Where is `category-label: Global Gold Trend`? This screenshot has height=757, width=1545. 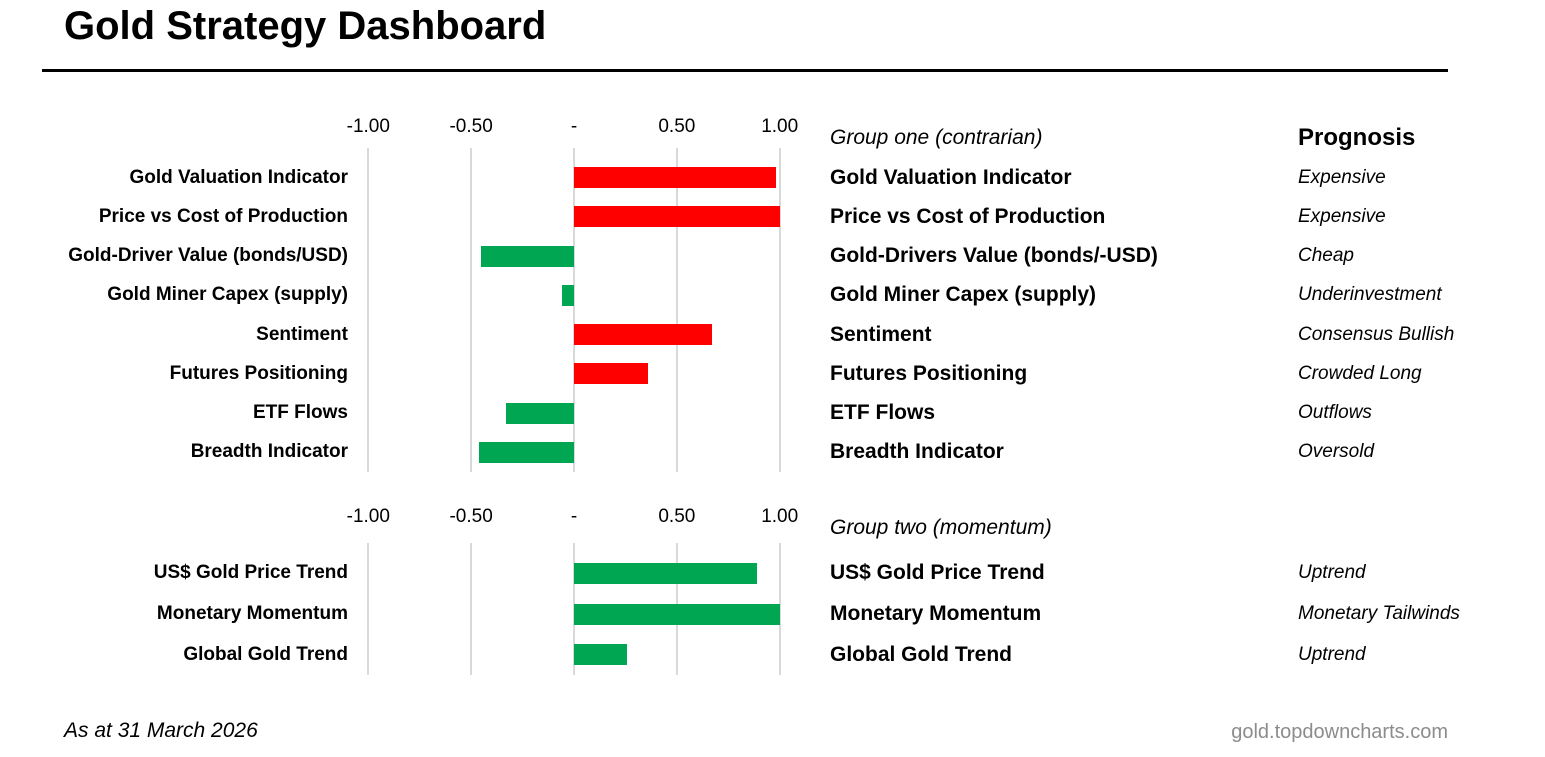
category-label: Global Gold Trend is located at coordinates (265, 654).